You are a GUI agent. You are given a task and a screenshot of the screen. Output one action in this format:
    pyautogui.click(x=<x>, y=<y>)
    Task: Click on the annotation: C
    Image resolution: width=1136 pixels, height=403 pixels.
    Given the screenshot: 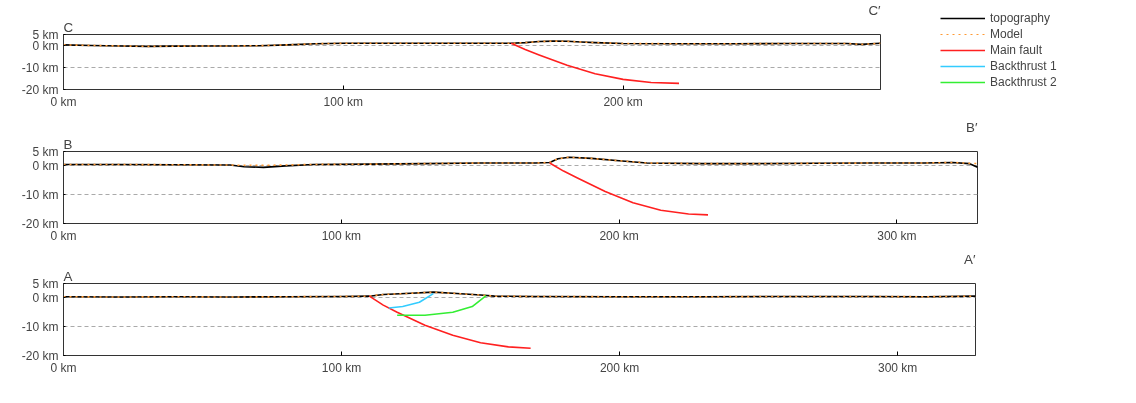 What is the action you would take?
    pyautogui.click(x=68, y=27)
    